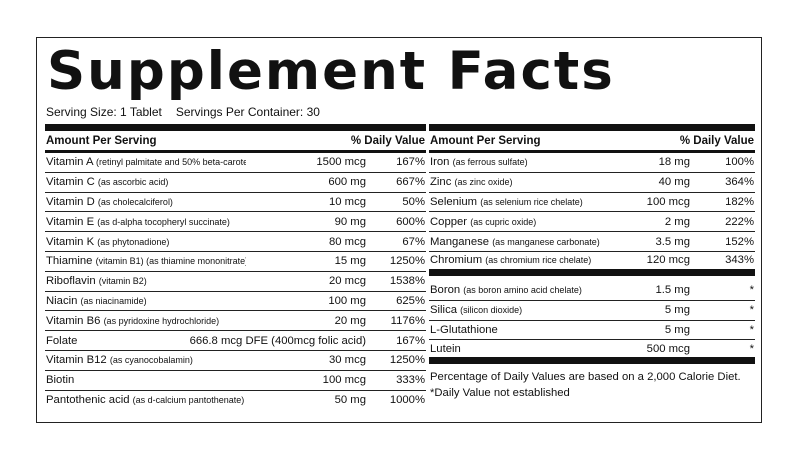  I want to click on nutrient-source-note: (as manganese carbonate), so click(546, 241).